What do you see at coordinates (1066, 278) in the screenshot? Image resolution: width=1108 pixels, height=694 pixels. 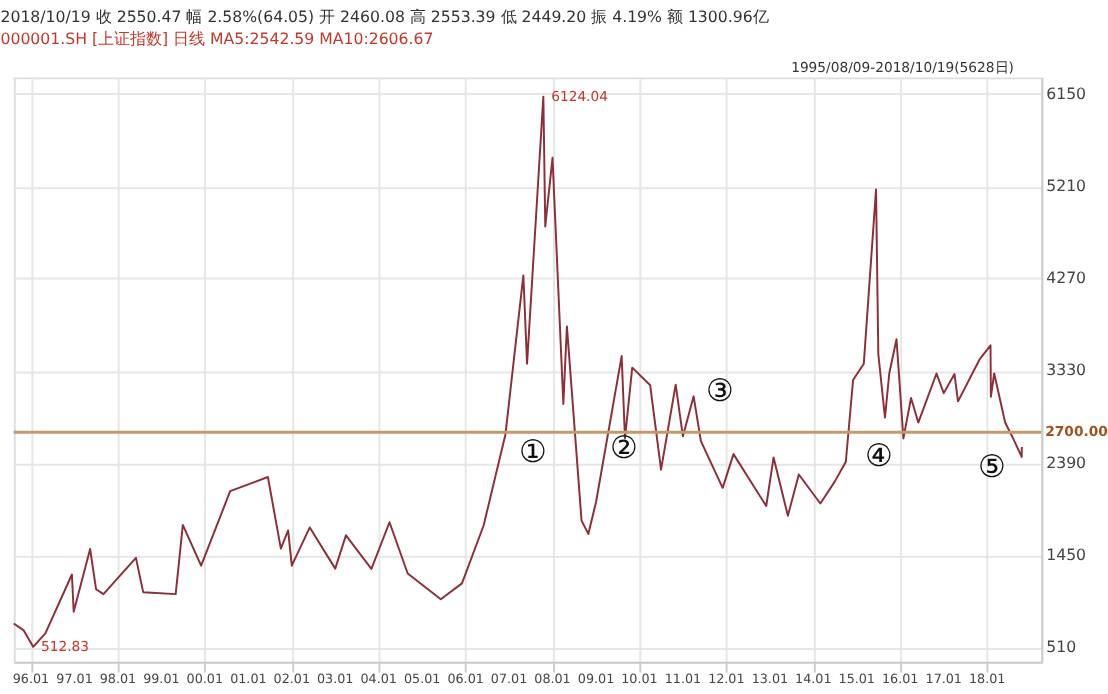 I see `y-tick-label: 4270` at bounding box center [1066, 278].